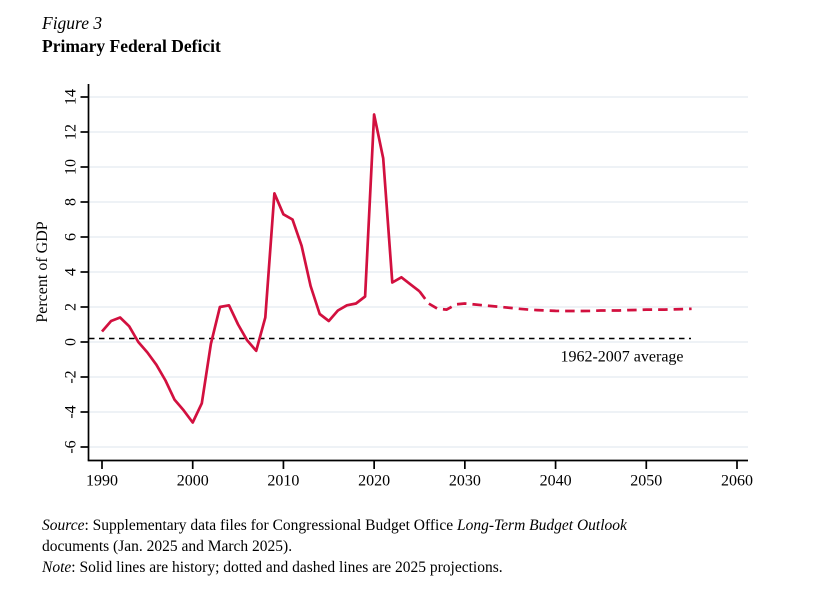 The width and height of the screenshot is (833, 606). I want to click on x-tick-label: 2060, so click(737, 481).